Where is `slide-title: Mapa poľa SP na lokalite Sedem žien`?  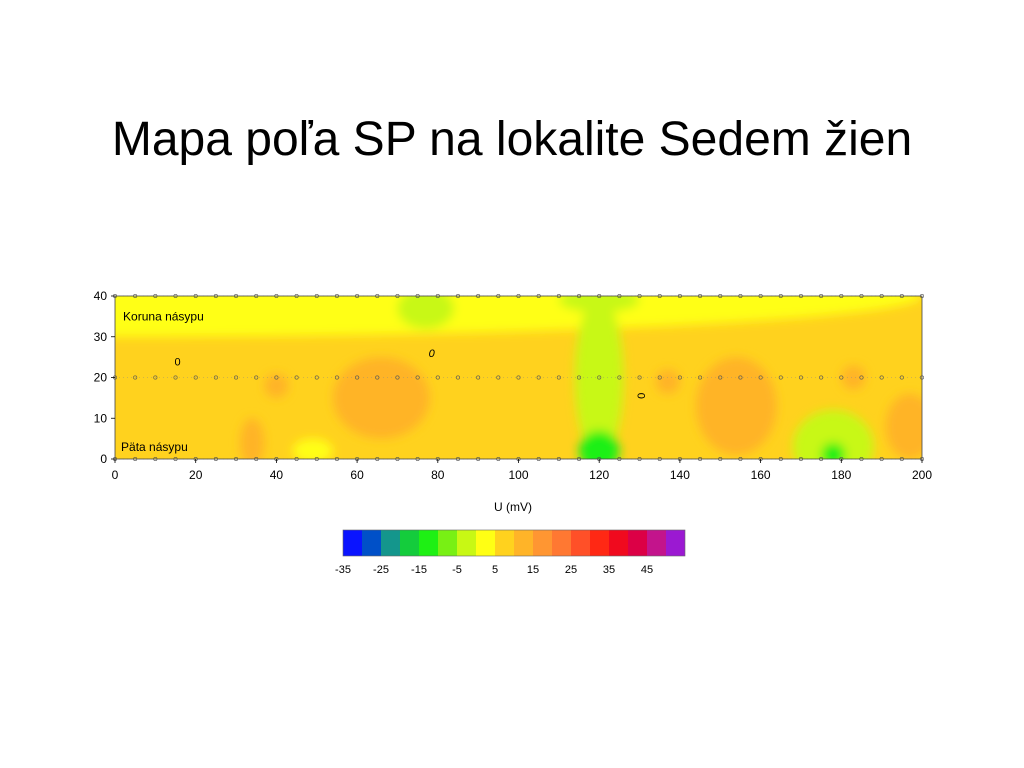 slide-title: Mapa poľa SP na lokalite Sedem žien is located at coordinates (512, 139).